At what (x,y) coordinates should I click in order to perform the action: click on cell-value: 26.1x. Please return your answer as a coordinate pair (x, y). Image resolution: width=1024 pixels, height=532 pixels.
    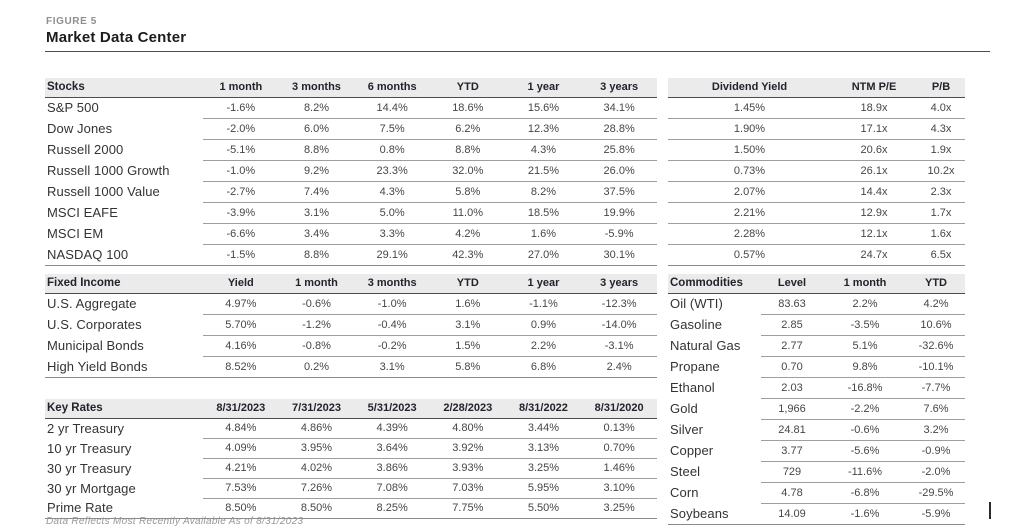
    Looking at the image, I should click on (874, 171).